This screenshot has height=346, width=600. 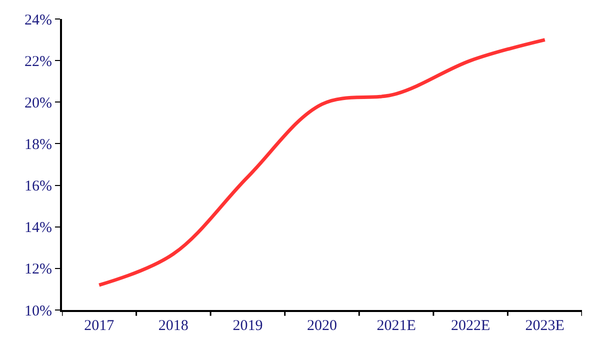 I want to click on y-tick-label: 24%, so click(x=38, y=20).